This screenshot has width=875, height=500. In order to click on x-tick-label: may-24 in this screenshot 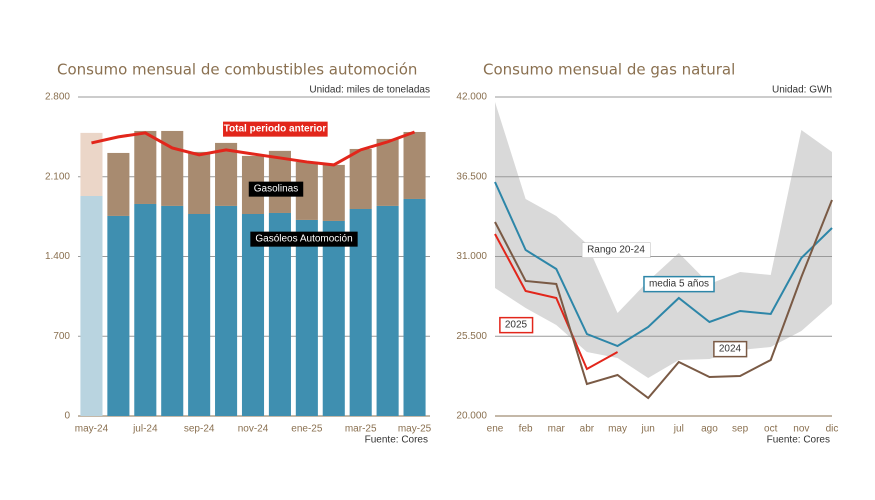, I will do `click(92, 429)`.